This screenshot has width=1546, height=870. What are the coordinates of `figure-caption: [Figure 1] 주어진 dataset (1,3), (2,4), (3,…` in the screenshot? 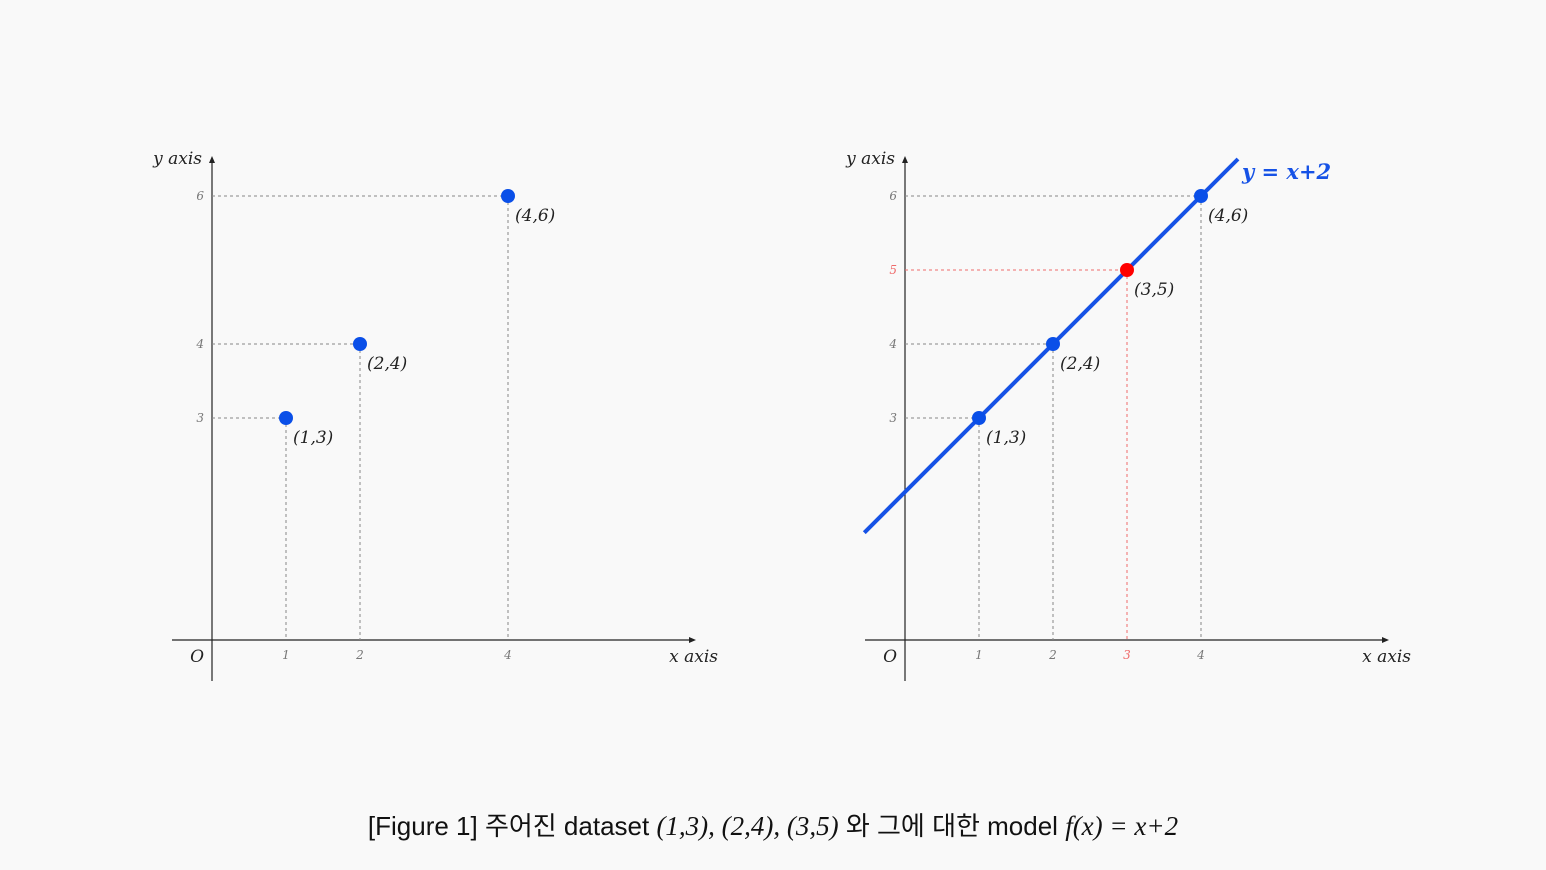 It's located at (773, 824).